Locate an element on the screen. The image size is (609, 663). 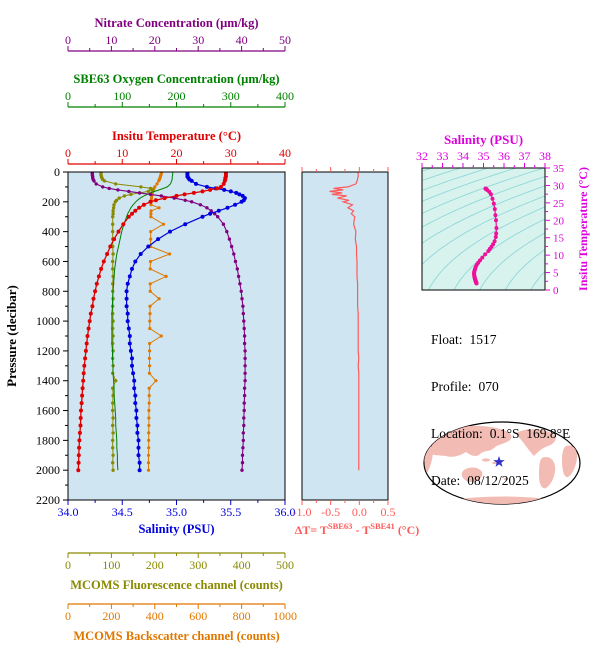
svg-text: 38 is located at coordinates (545, 156).